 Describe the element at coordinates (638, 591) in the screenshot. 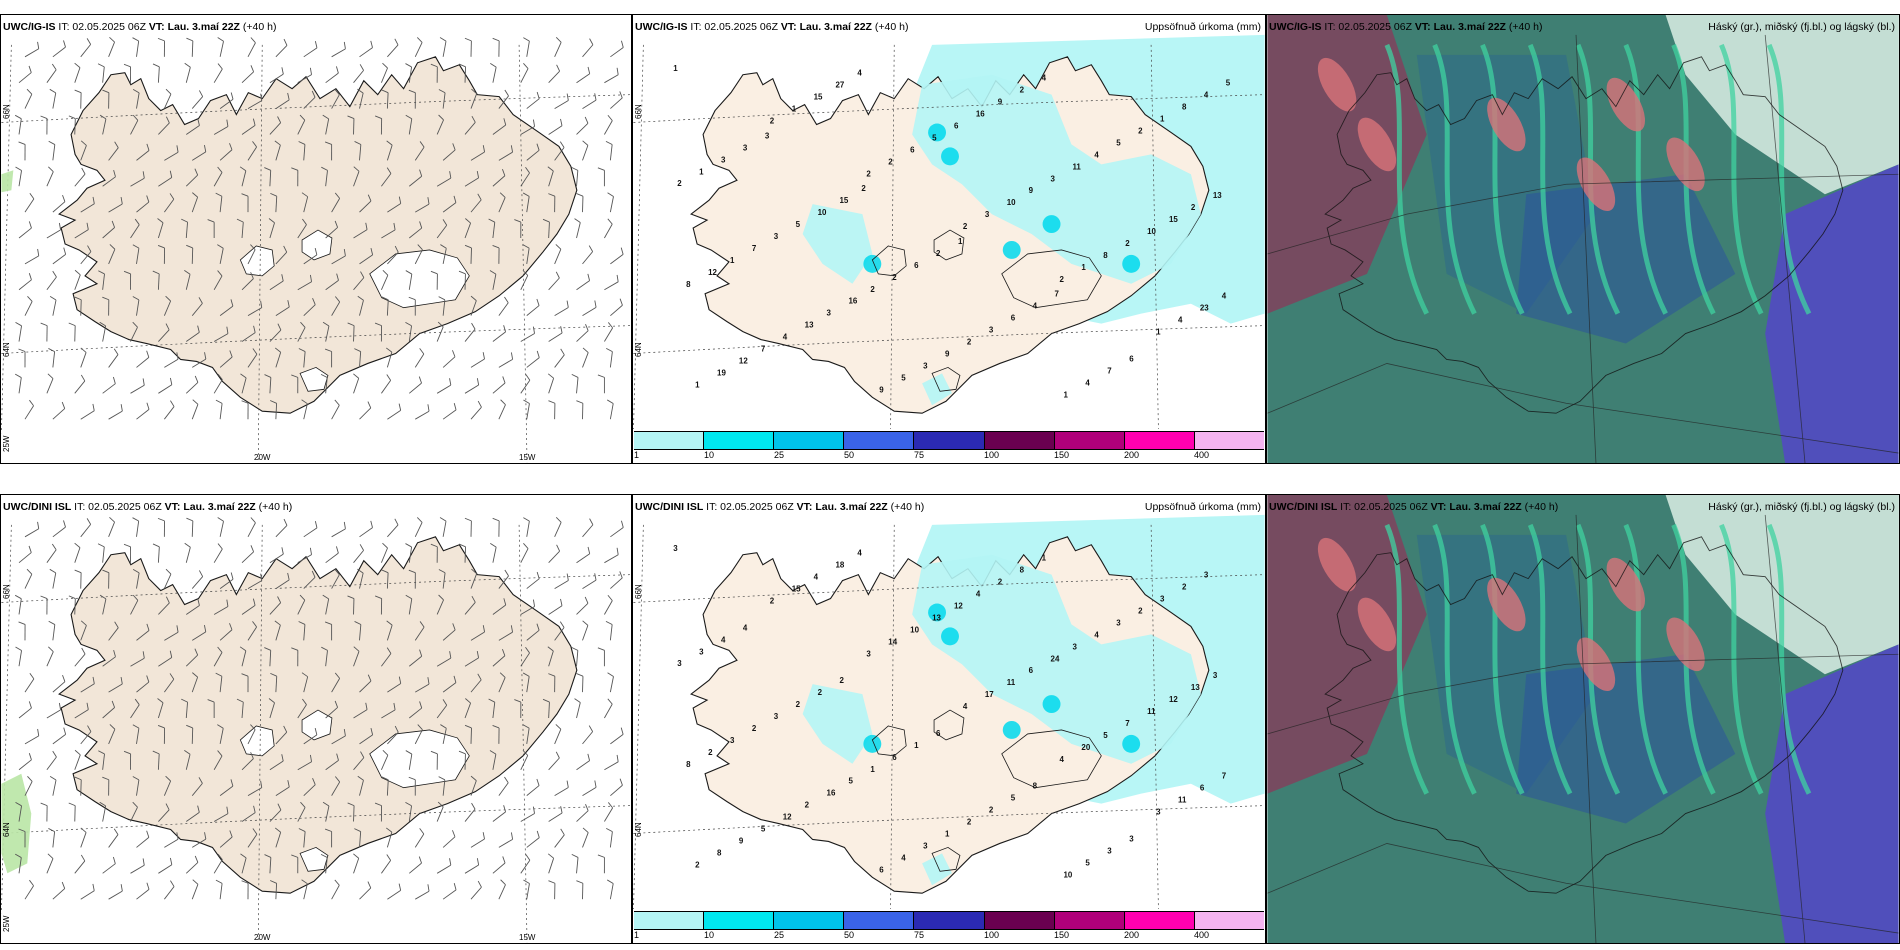

I see `lat-label-66n: 66N` at that location.